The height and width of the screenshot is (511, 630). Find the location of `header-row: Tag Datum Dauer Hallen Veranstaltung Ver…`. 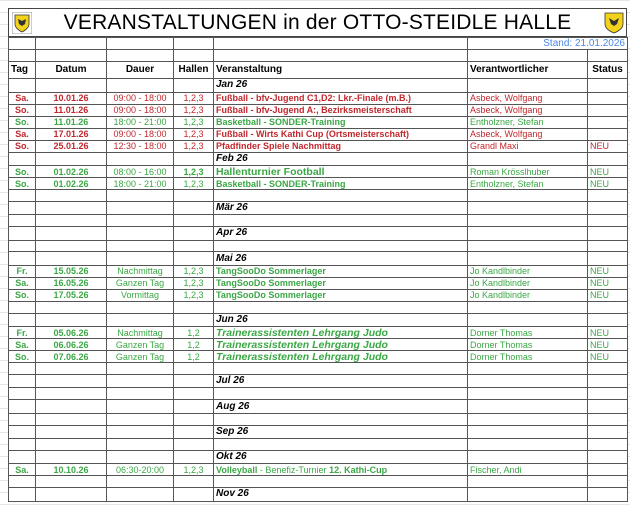

header-row: Tag Datum Dauer Hallen Veranstaltung Ver… is located at coordinates (318, 70).